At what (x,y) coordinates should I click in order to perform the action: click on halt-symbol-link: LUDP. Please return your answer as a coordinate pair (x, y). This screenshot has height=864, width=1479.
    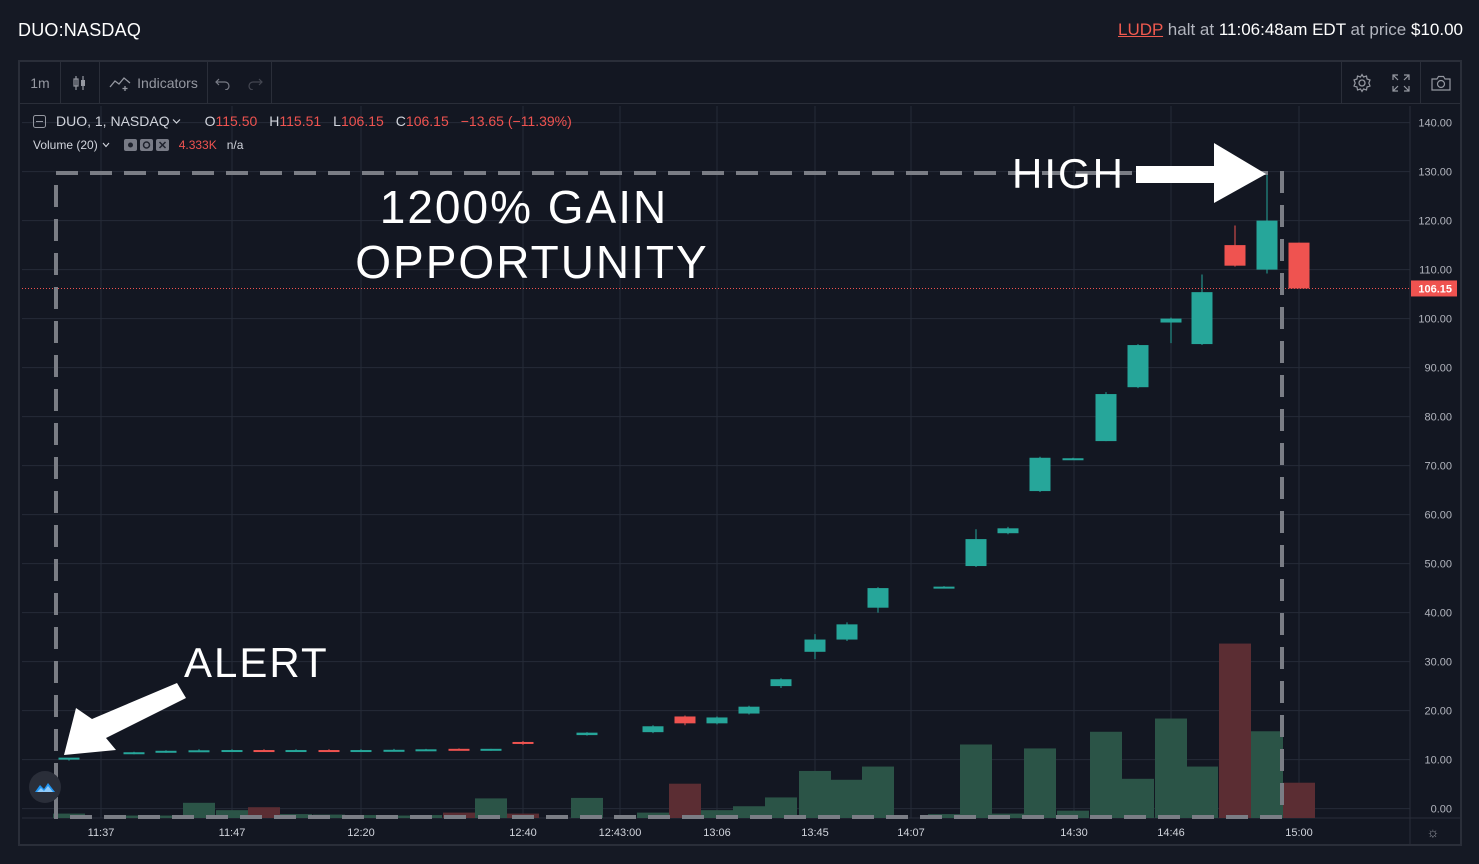
    Looking at the image, I should click on (1141, 29).